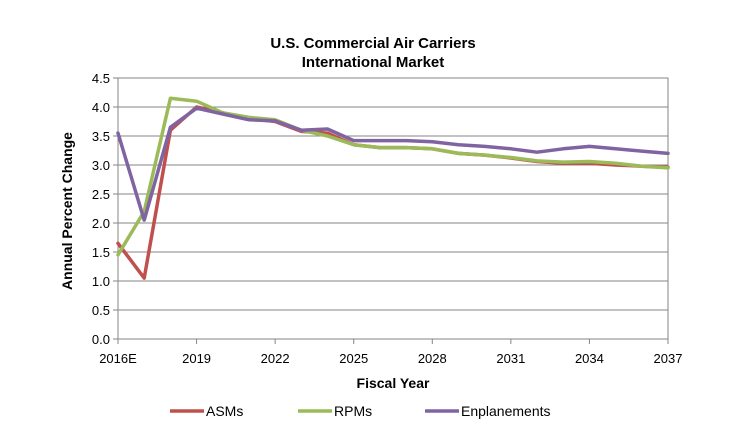  Describe the element at coordinates (432, 358) in the screenshot. I see `x-tick-label: 2028` at that location.